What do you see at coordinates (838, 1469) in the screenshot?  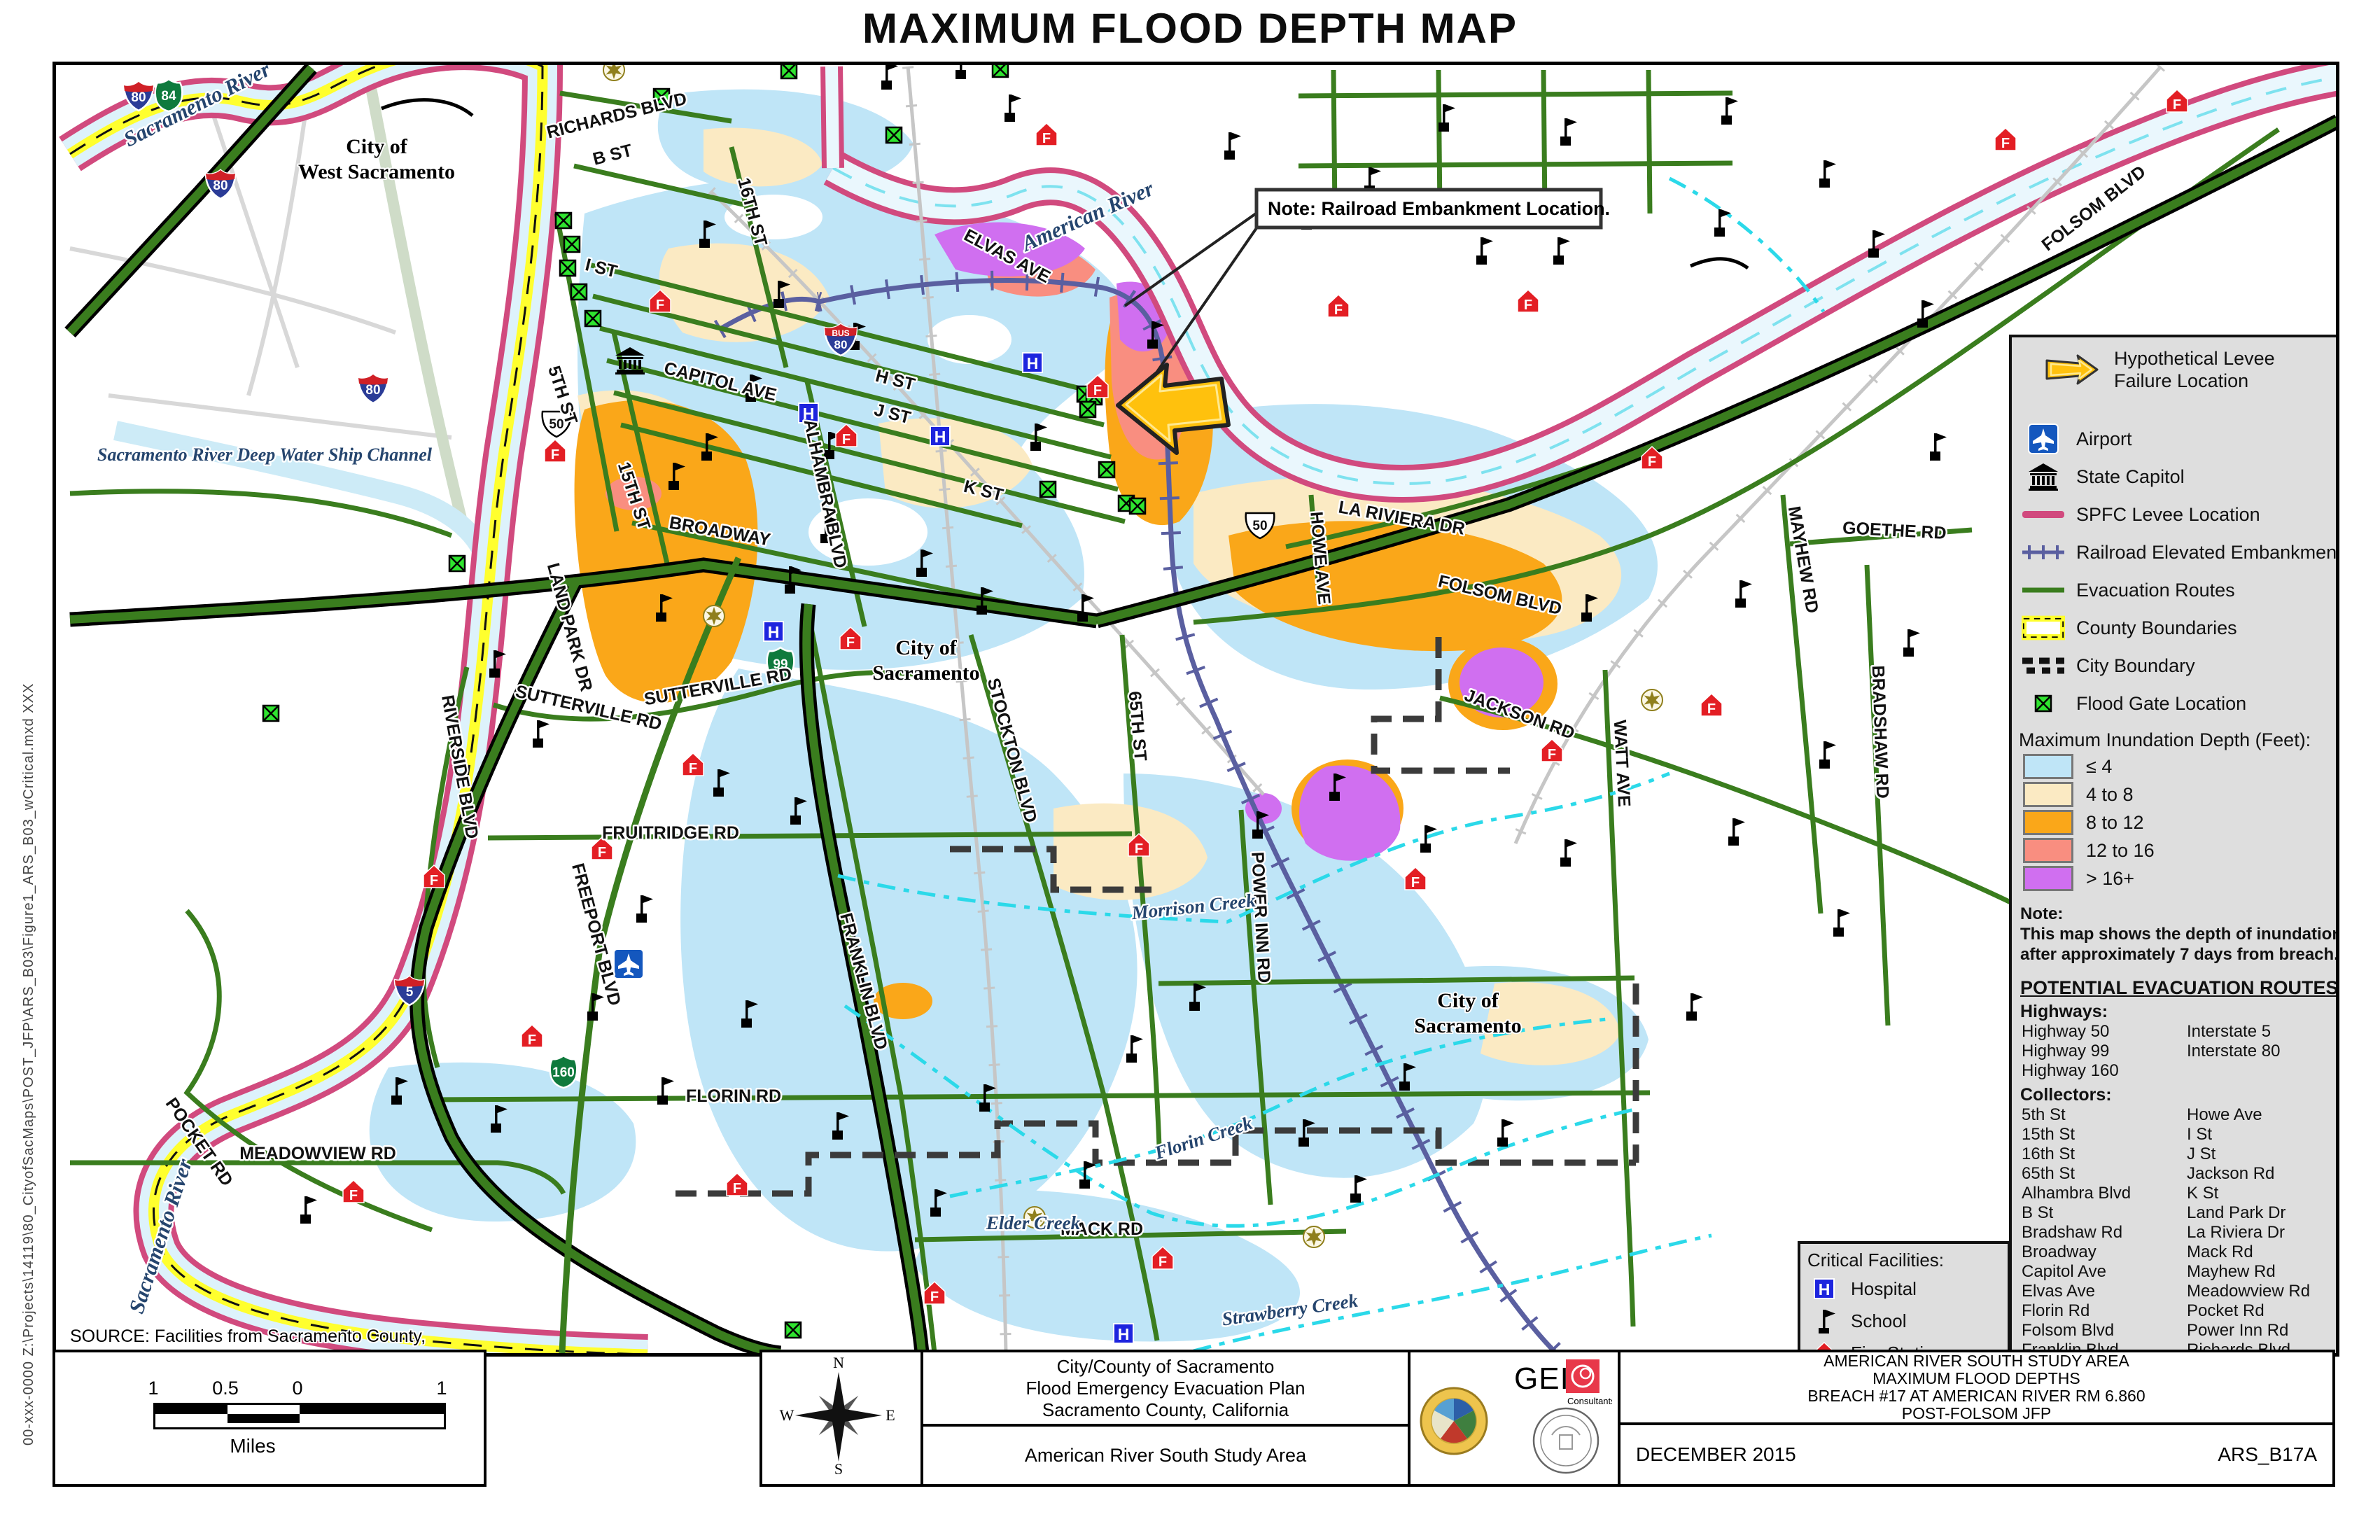 I see `svg-text: S` at bounding box center [838, 1469].